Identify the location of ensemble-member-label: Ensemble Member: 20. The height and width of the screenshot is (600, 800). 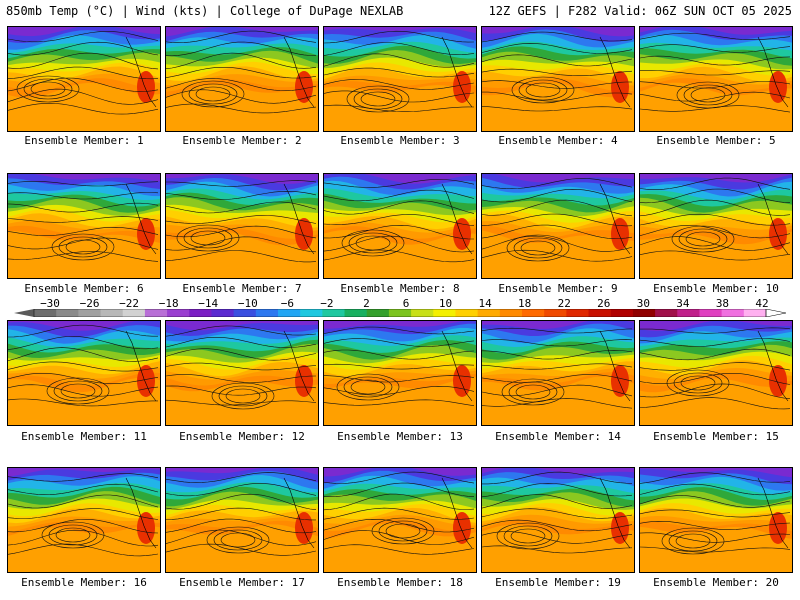
(716, 582).